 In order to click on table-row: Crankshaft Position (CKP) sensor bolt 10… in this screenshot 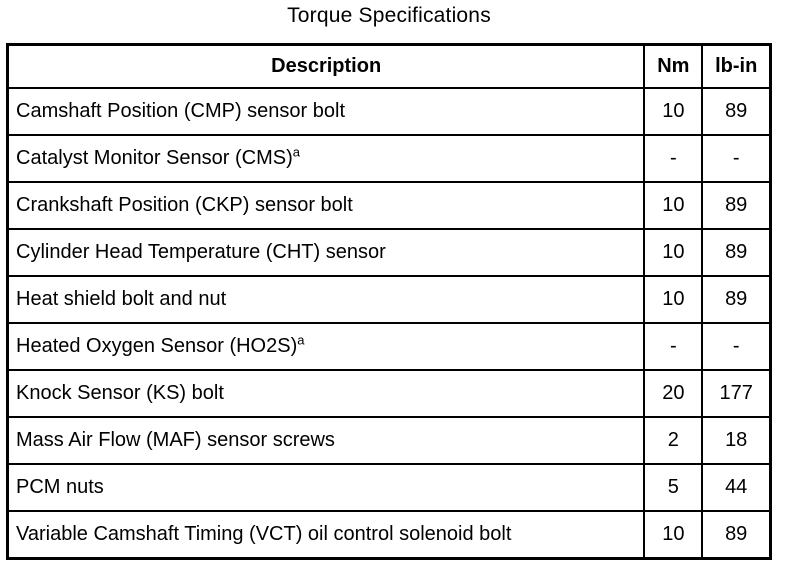, I will do `click(389, 205)`.